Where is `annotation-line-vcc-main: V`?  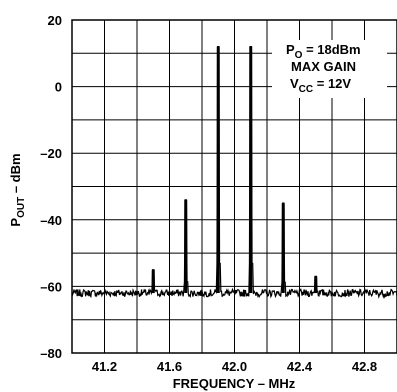
annotation-line-vcc-main: V is located at coordinates (294, 83).